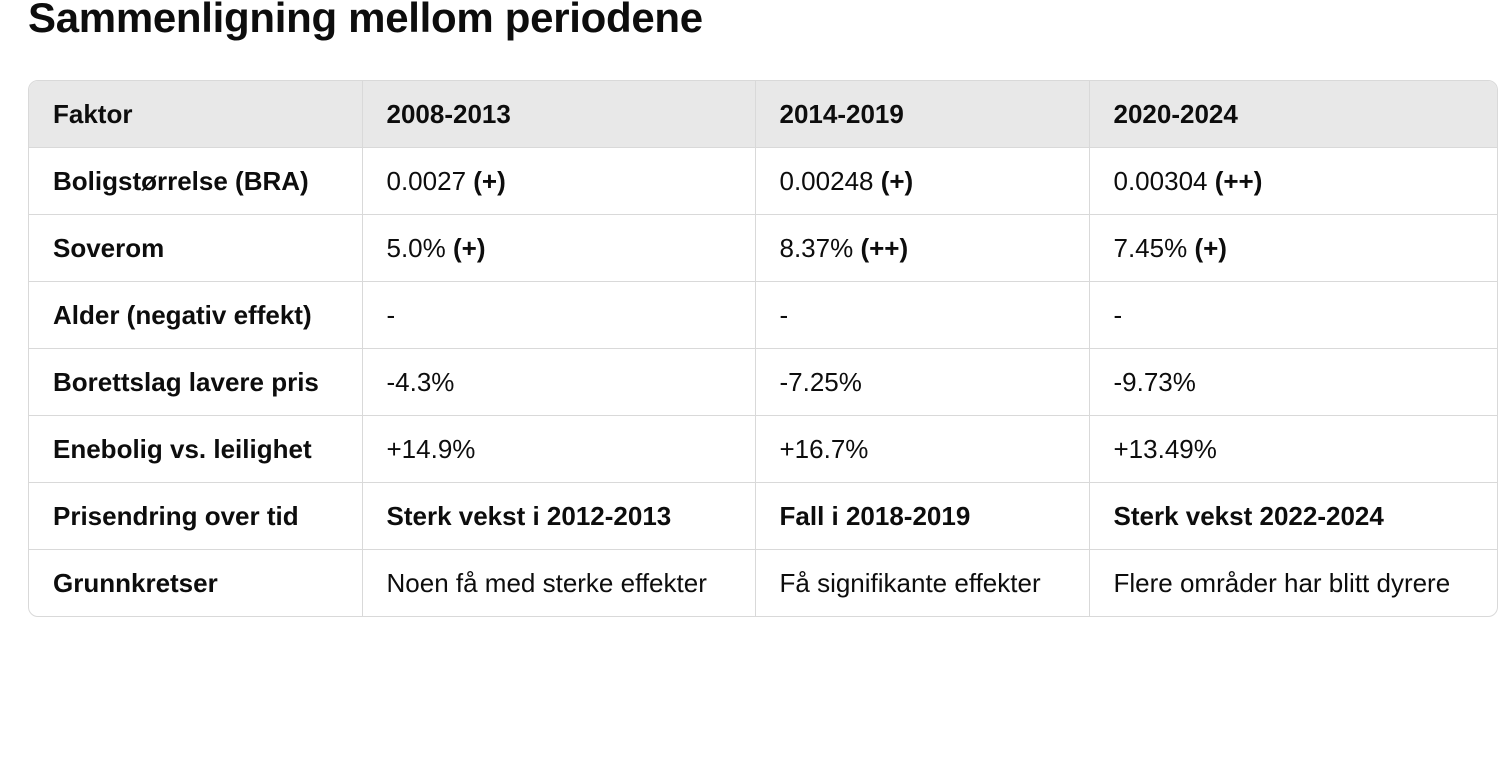  I want to click on cell-value: 5.0%, so click(416, 248).